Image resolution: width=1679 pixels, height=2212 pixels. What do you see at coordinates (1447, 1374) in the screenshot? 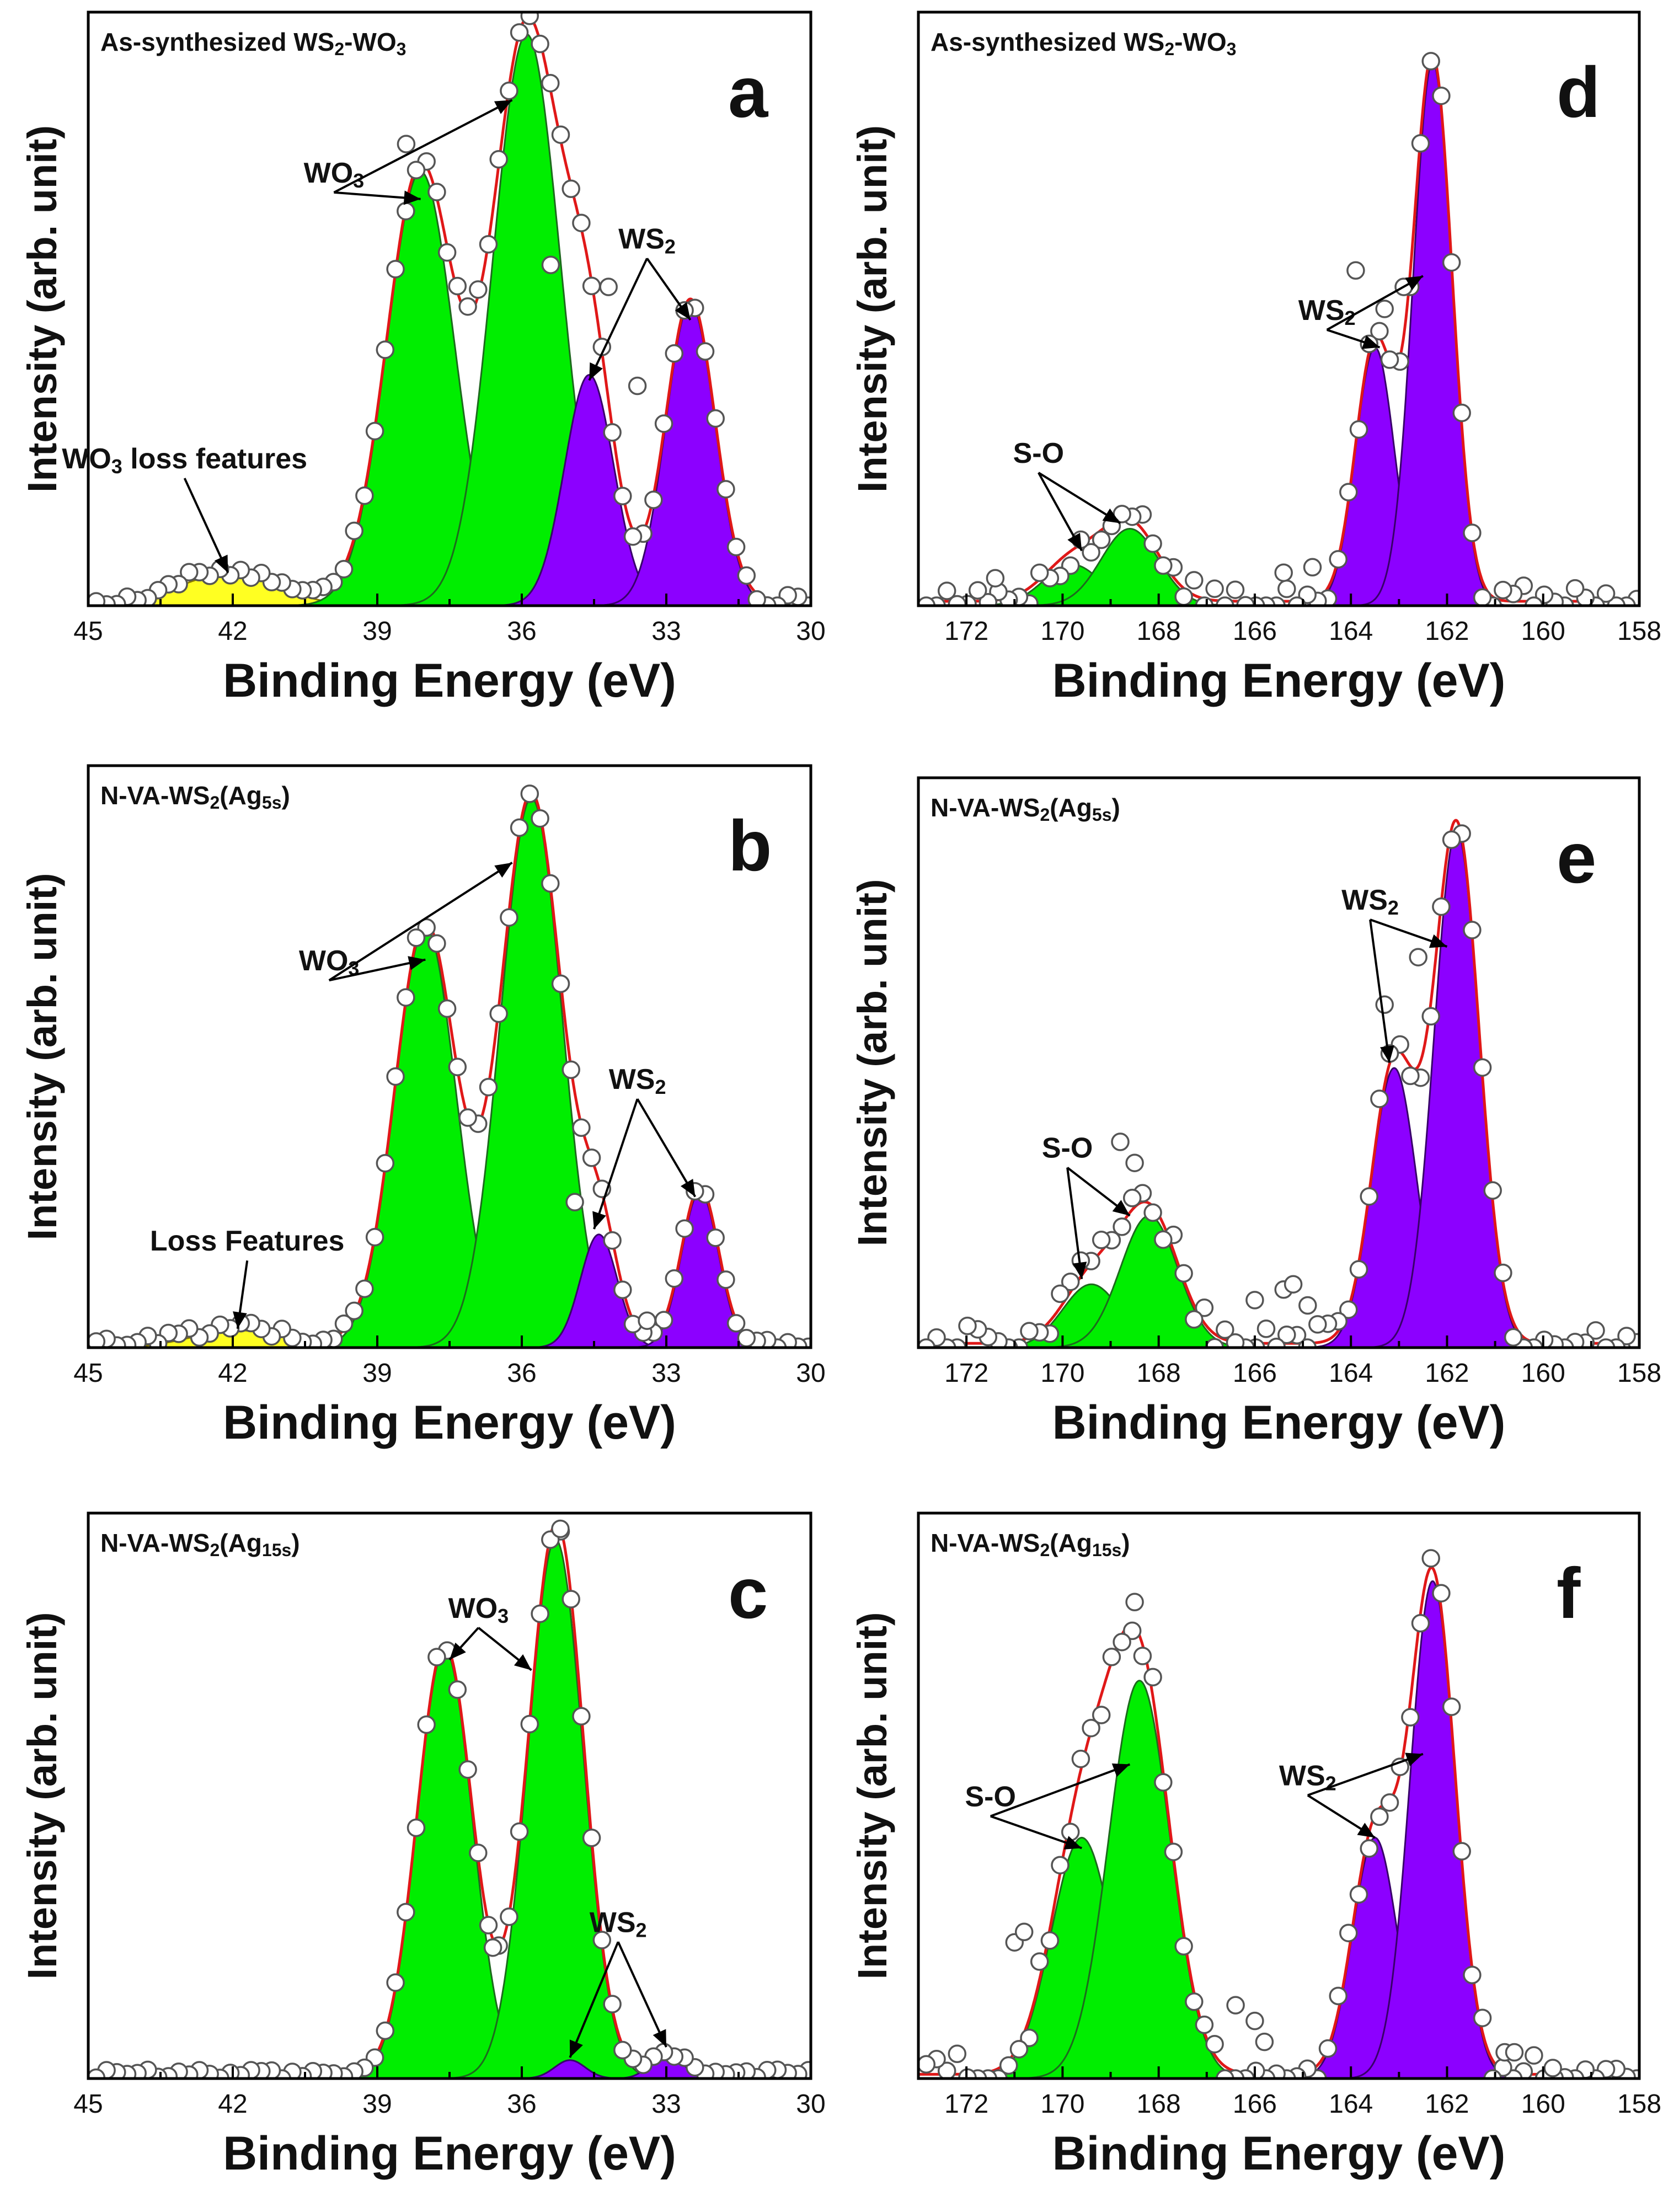
I see `x-tick-label: 162` at bounding box center [1447, 1374].